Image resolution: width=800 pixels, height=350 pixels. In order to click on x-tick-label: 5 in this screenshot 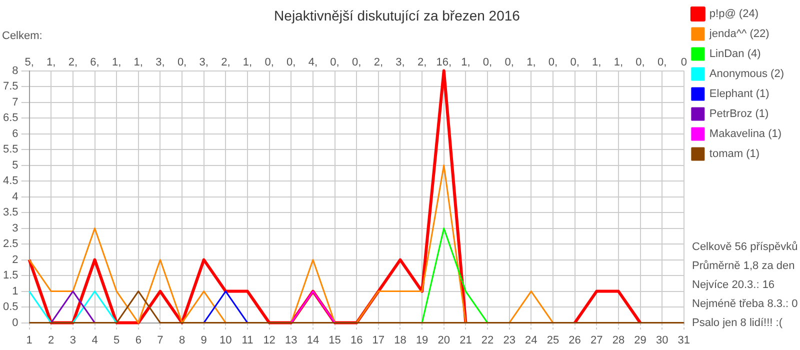, I will do `click(117, 340)`.